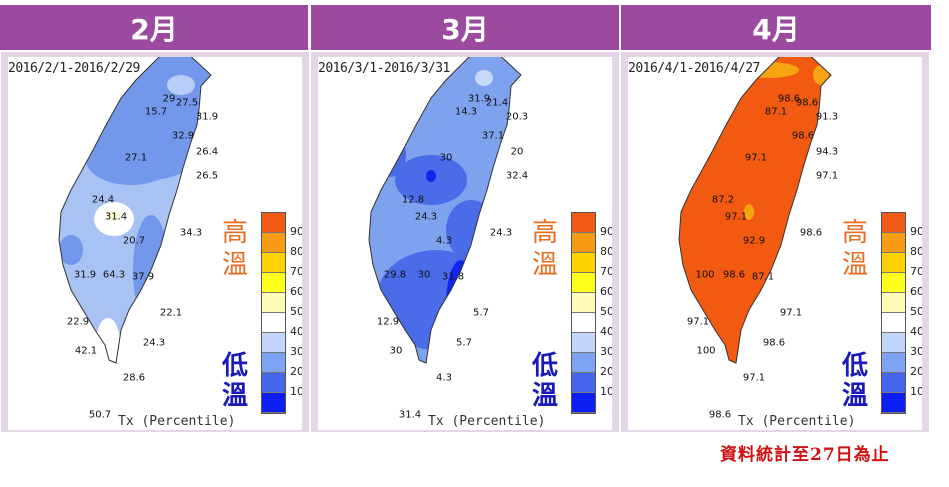 The height and width of the screenshot is (487, 949). I want to click on cold-temperature-label: 低溫, so click(855, 381).